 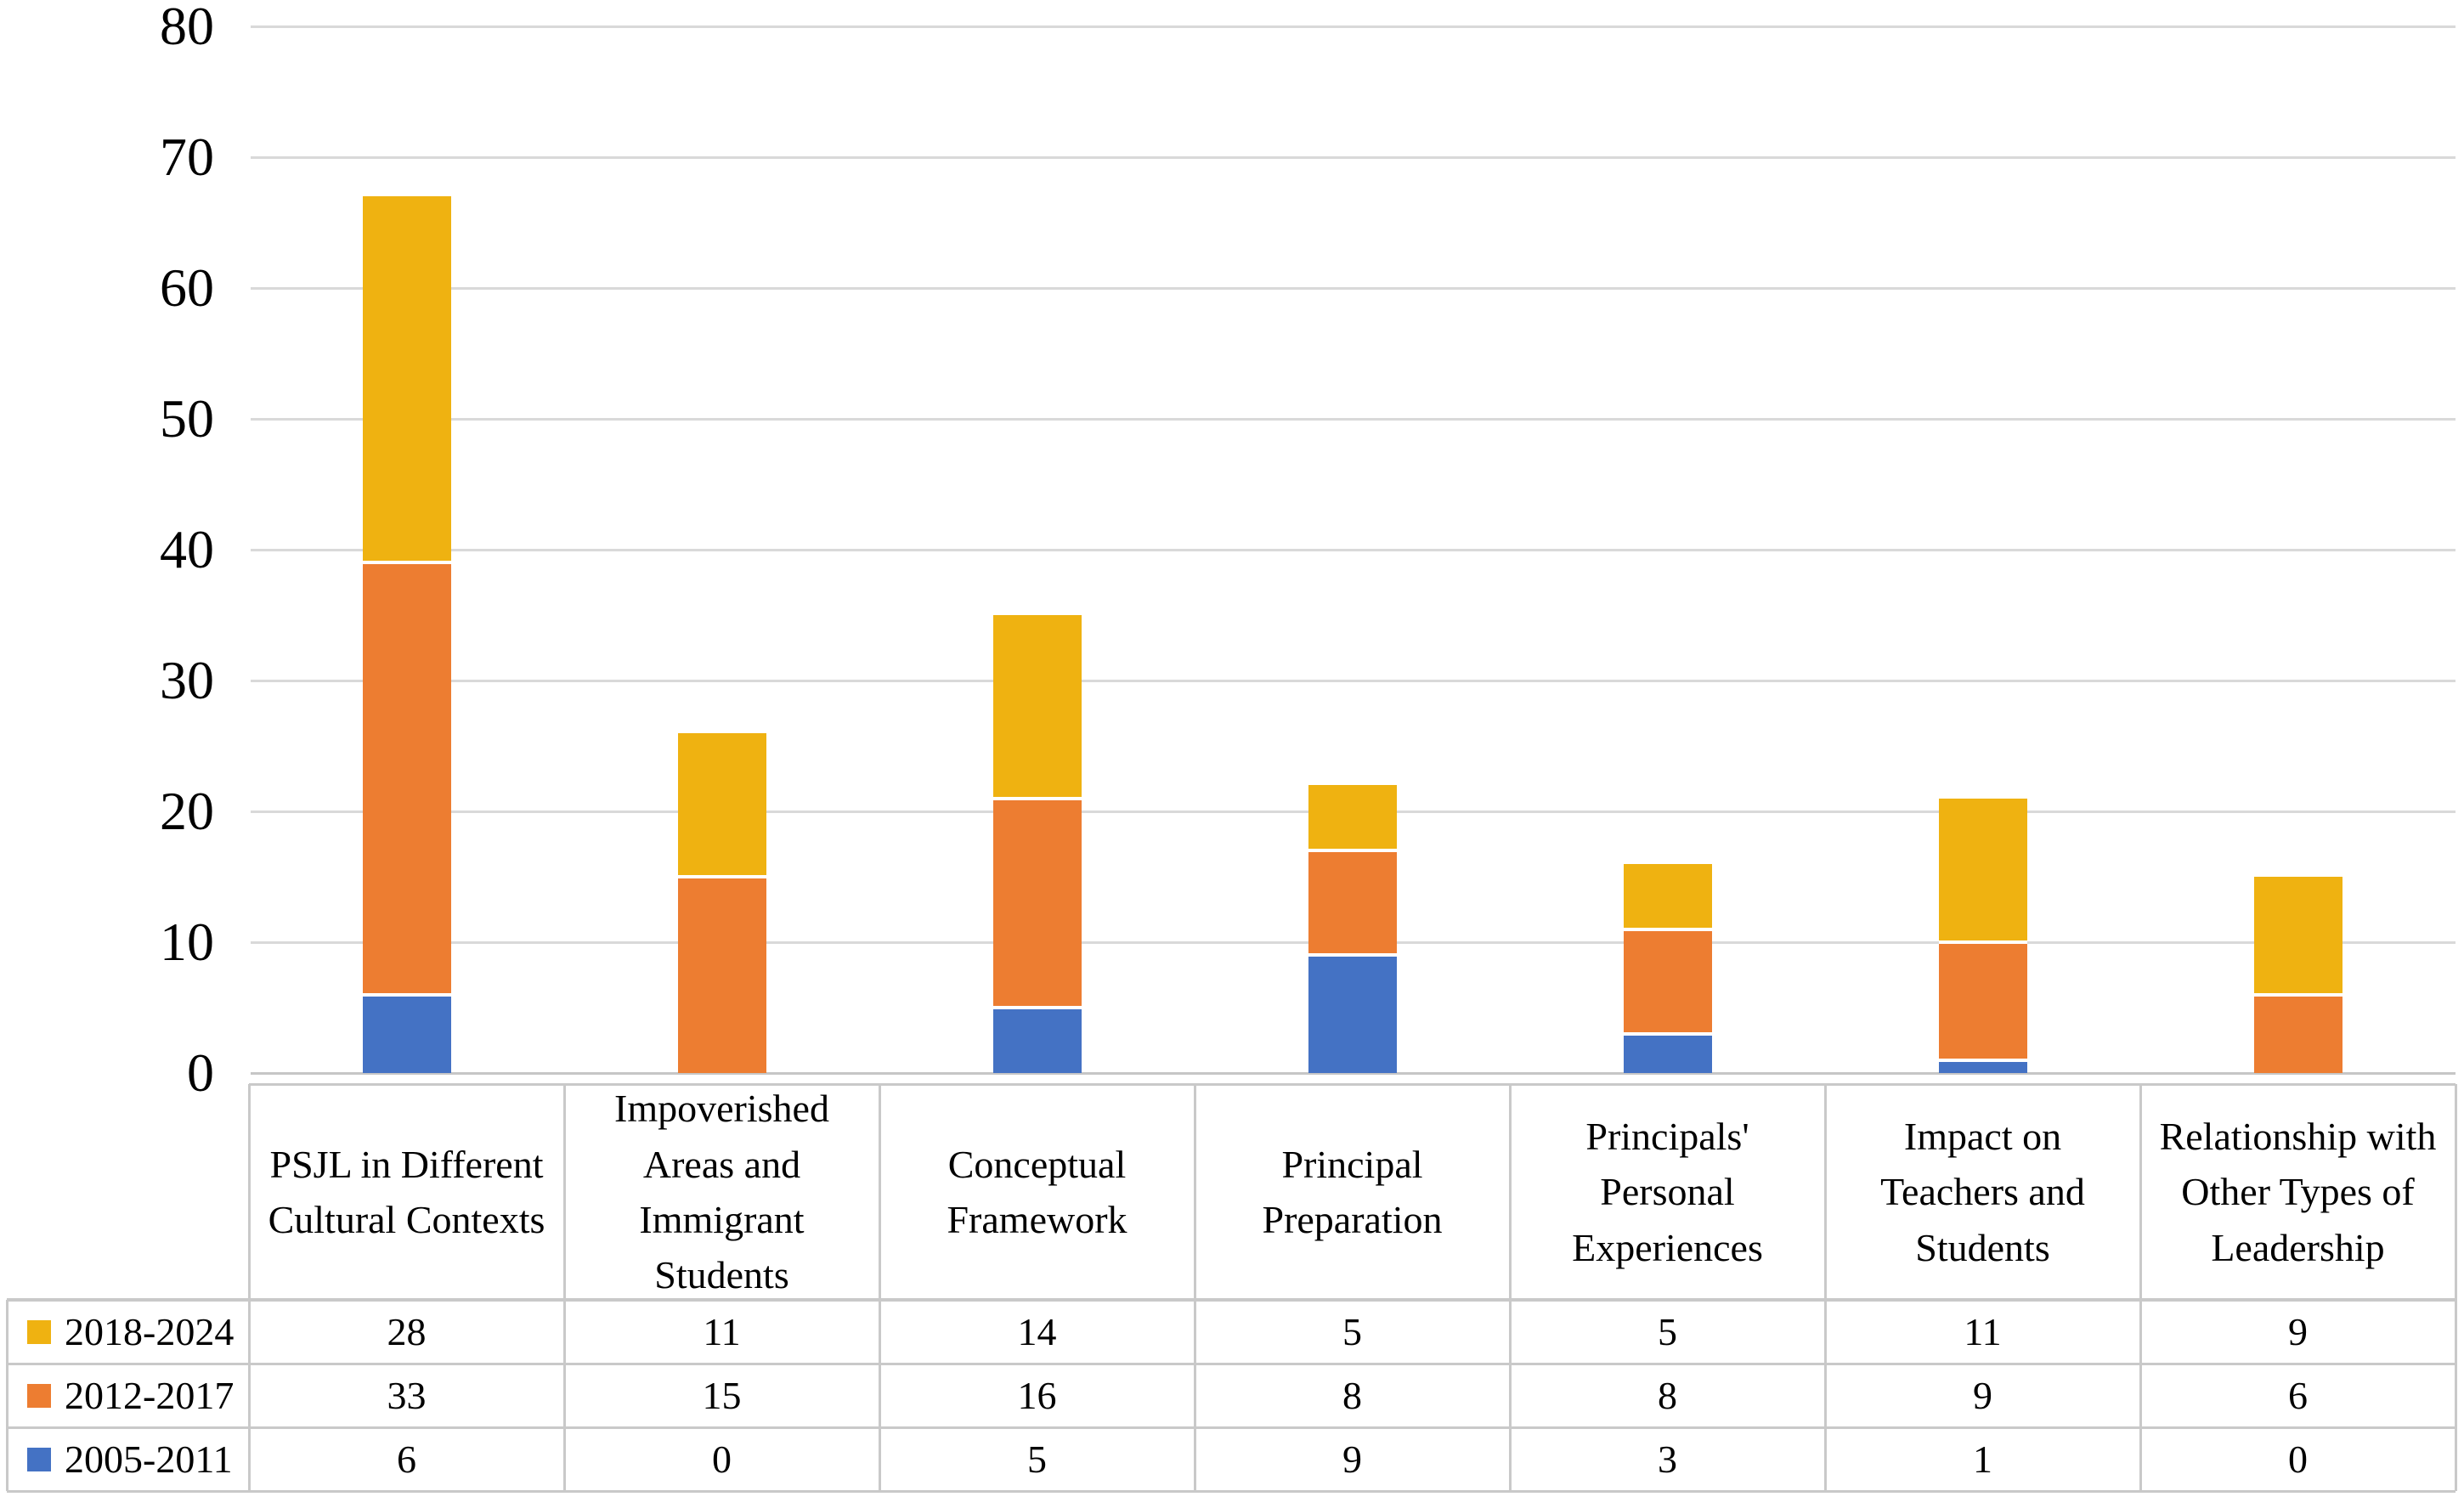 I want to click on table-value-cell: 1, so click(x=1982, y=1459).